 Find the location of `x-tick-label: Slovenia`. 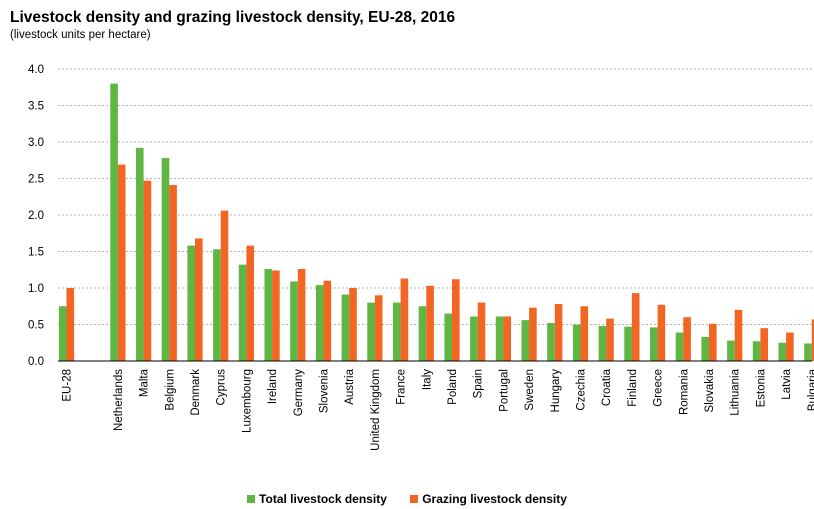

x-tick-label: Slovenia is located at coordinates (325, 390).